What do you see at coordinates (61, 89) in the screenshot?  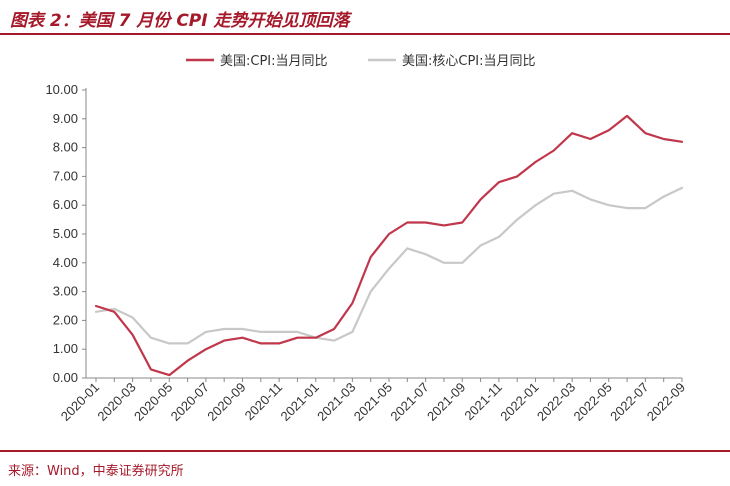 I see `y-tick-label: 10.00` at bounding box center [61, 89].